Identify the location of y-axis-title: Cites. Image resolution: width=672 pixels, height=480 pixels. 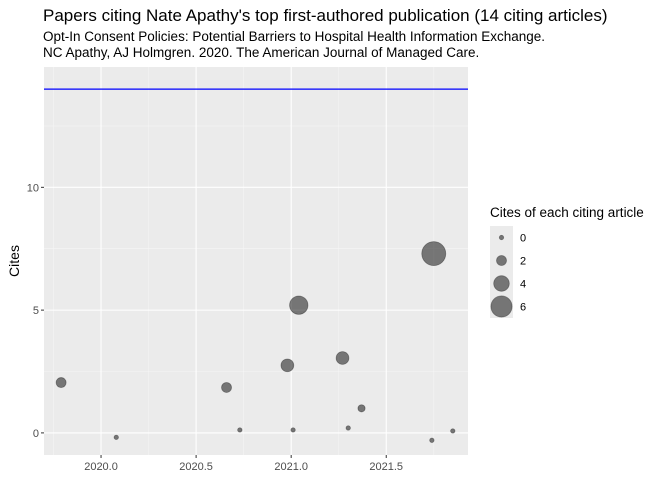
(14, 261).